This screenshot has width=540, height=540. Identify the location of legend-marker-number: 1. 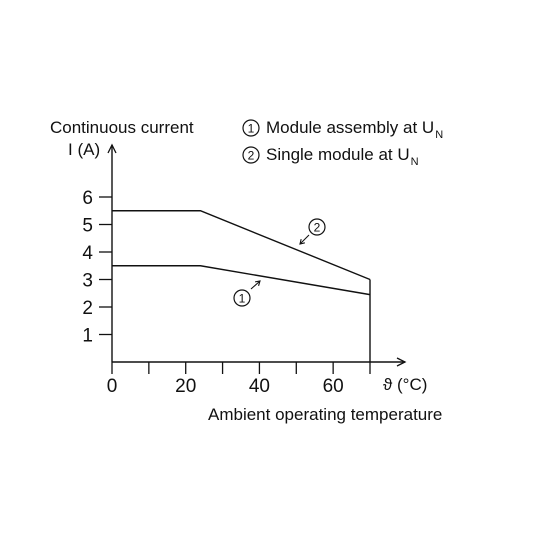
(251, 129).